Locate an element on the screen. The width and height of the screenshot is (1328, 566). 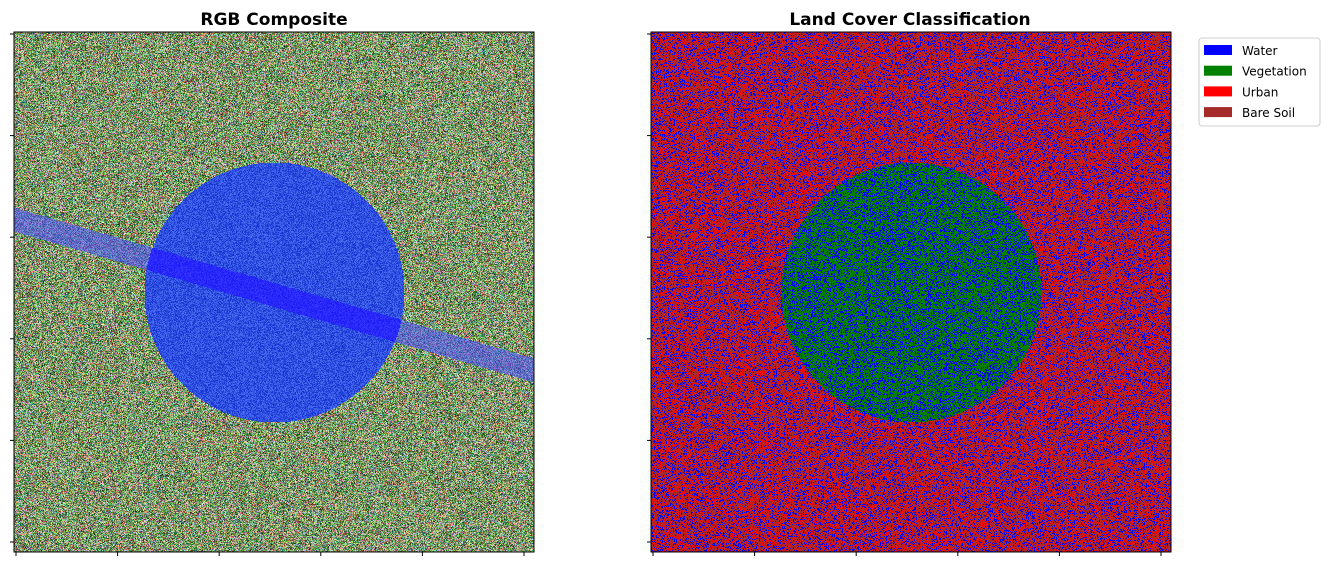
legend-label-water: Water is located at coordinates (1260, 51).